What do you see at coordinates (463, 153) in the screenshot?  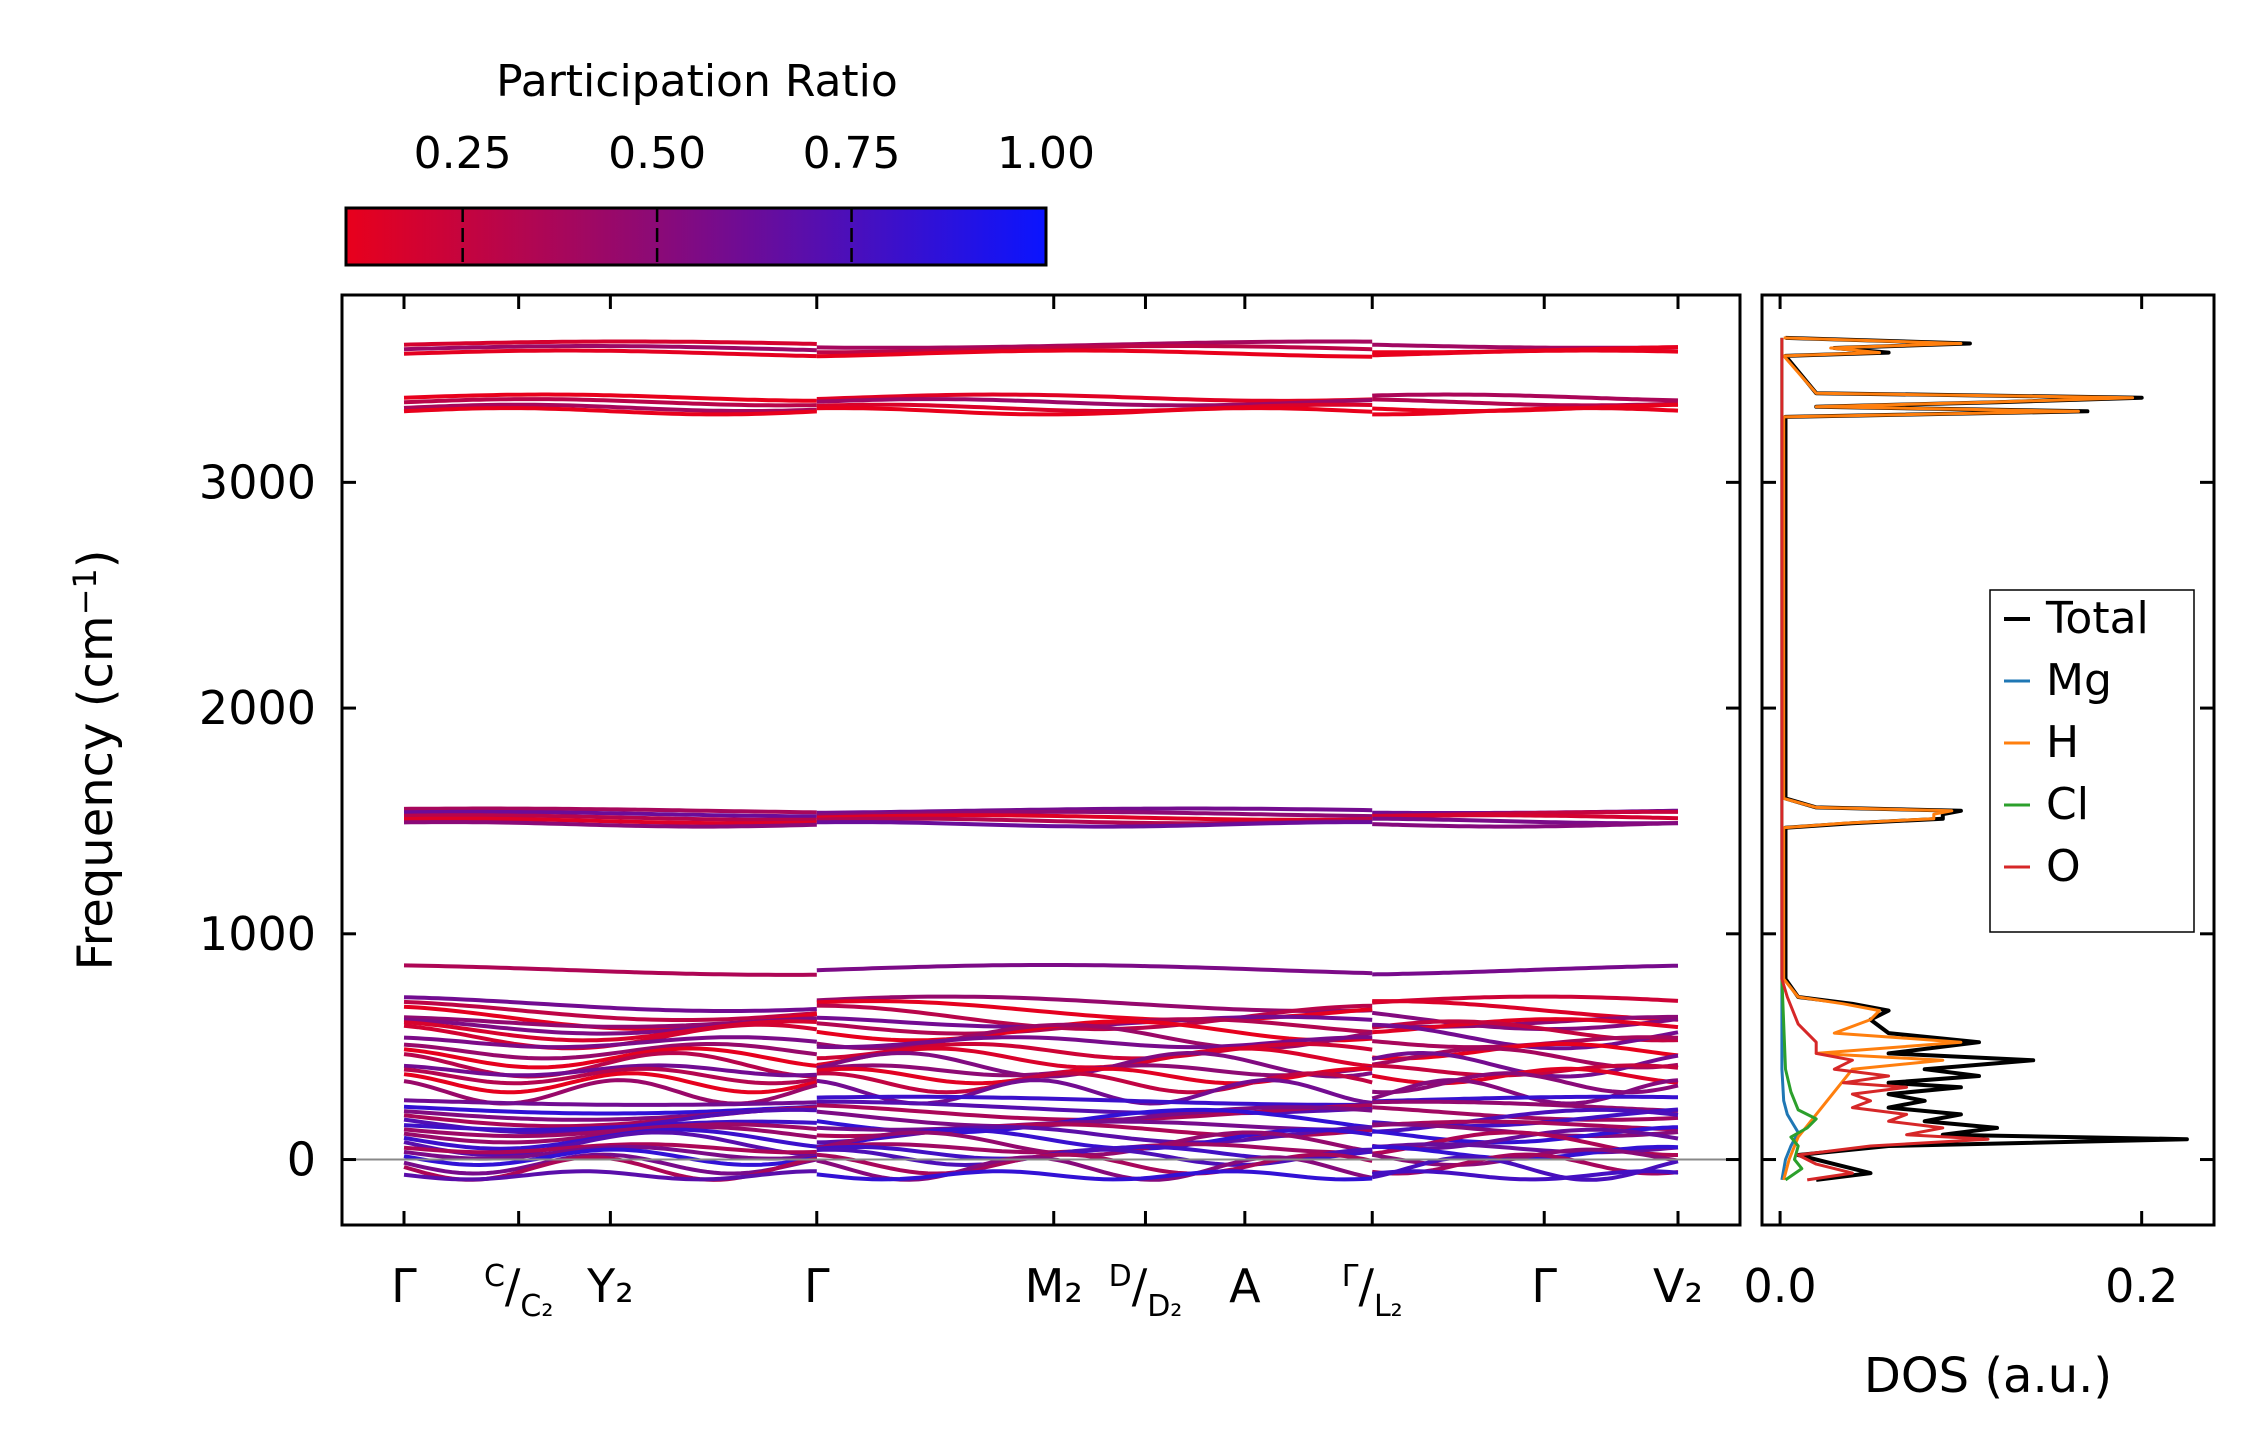 I see `colorbar-tick-label: 0.25` at bounding box center [463, 153].